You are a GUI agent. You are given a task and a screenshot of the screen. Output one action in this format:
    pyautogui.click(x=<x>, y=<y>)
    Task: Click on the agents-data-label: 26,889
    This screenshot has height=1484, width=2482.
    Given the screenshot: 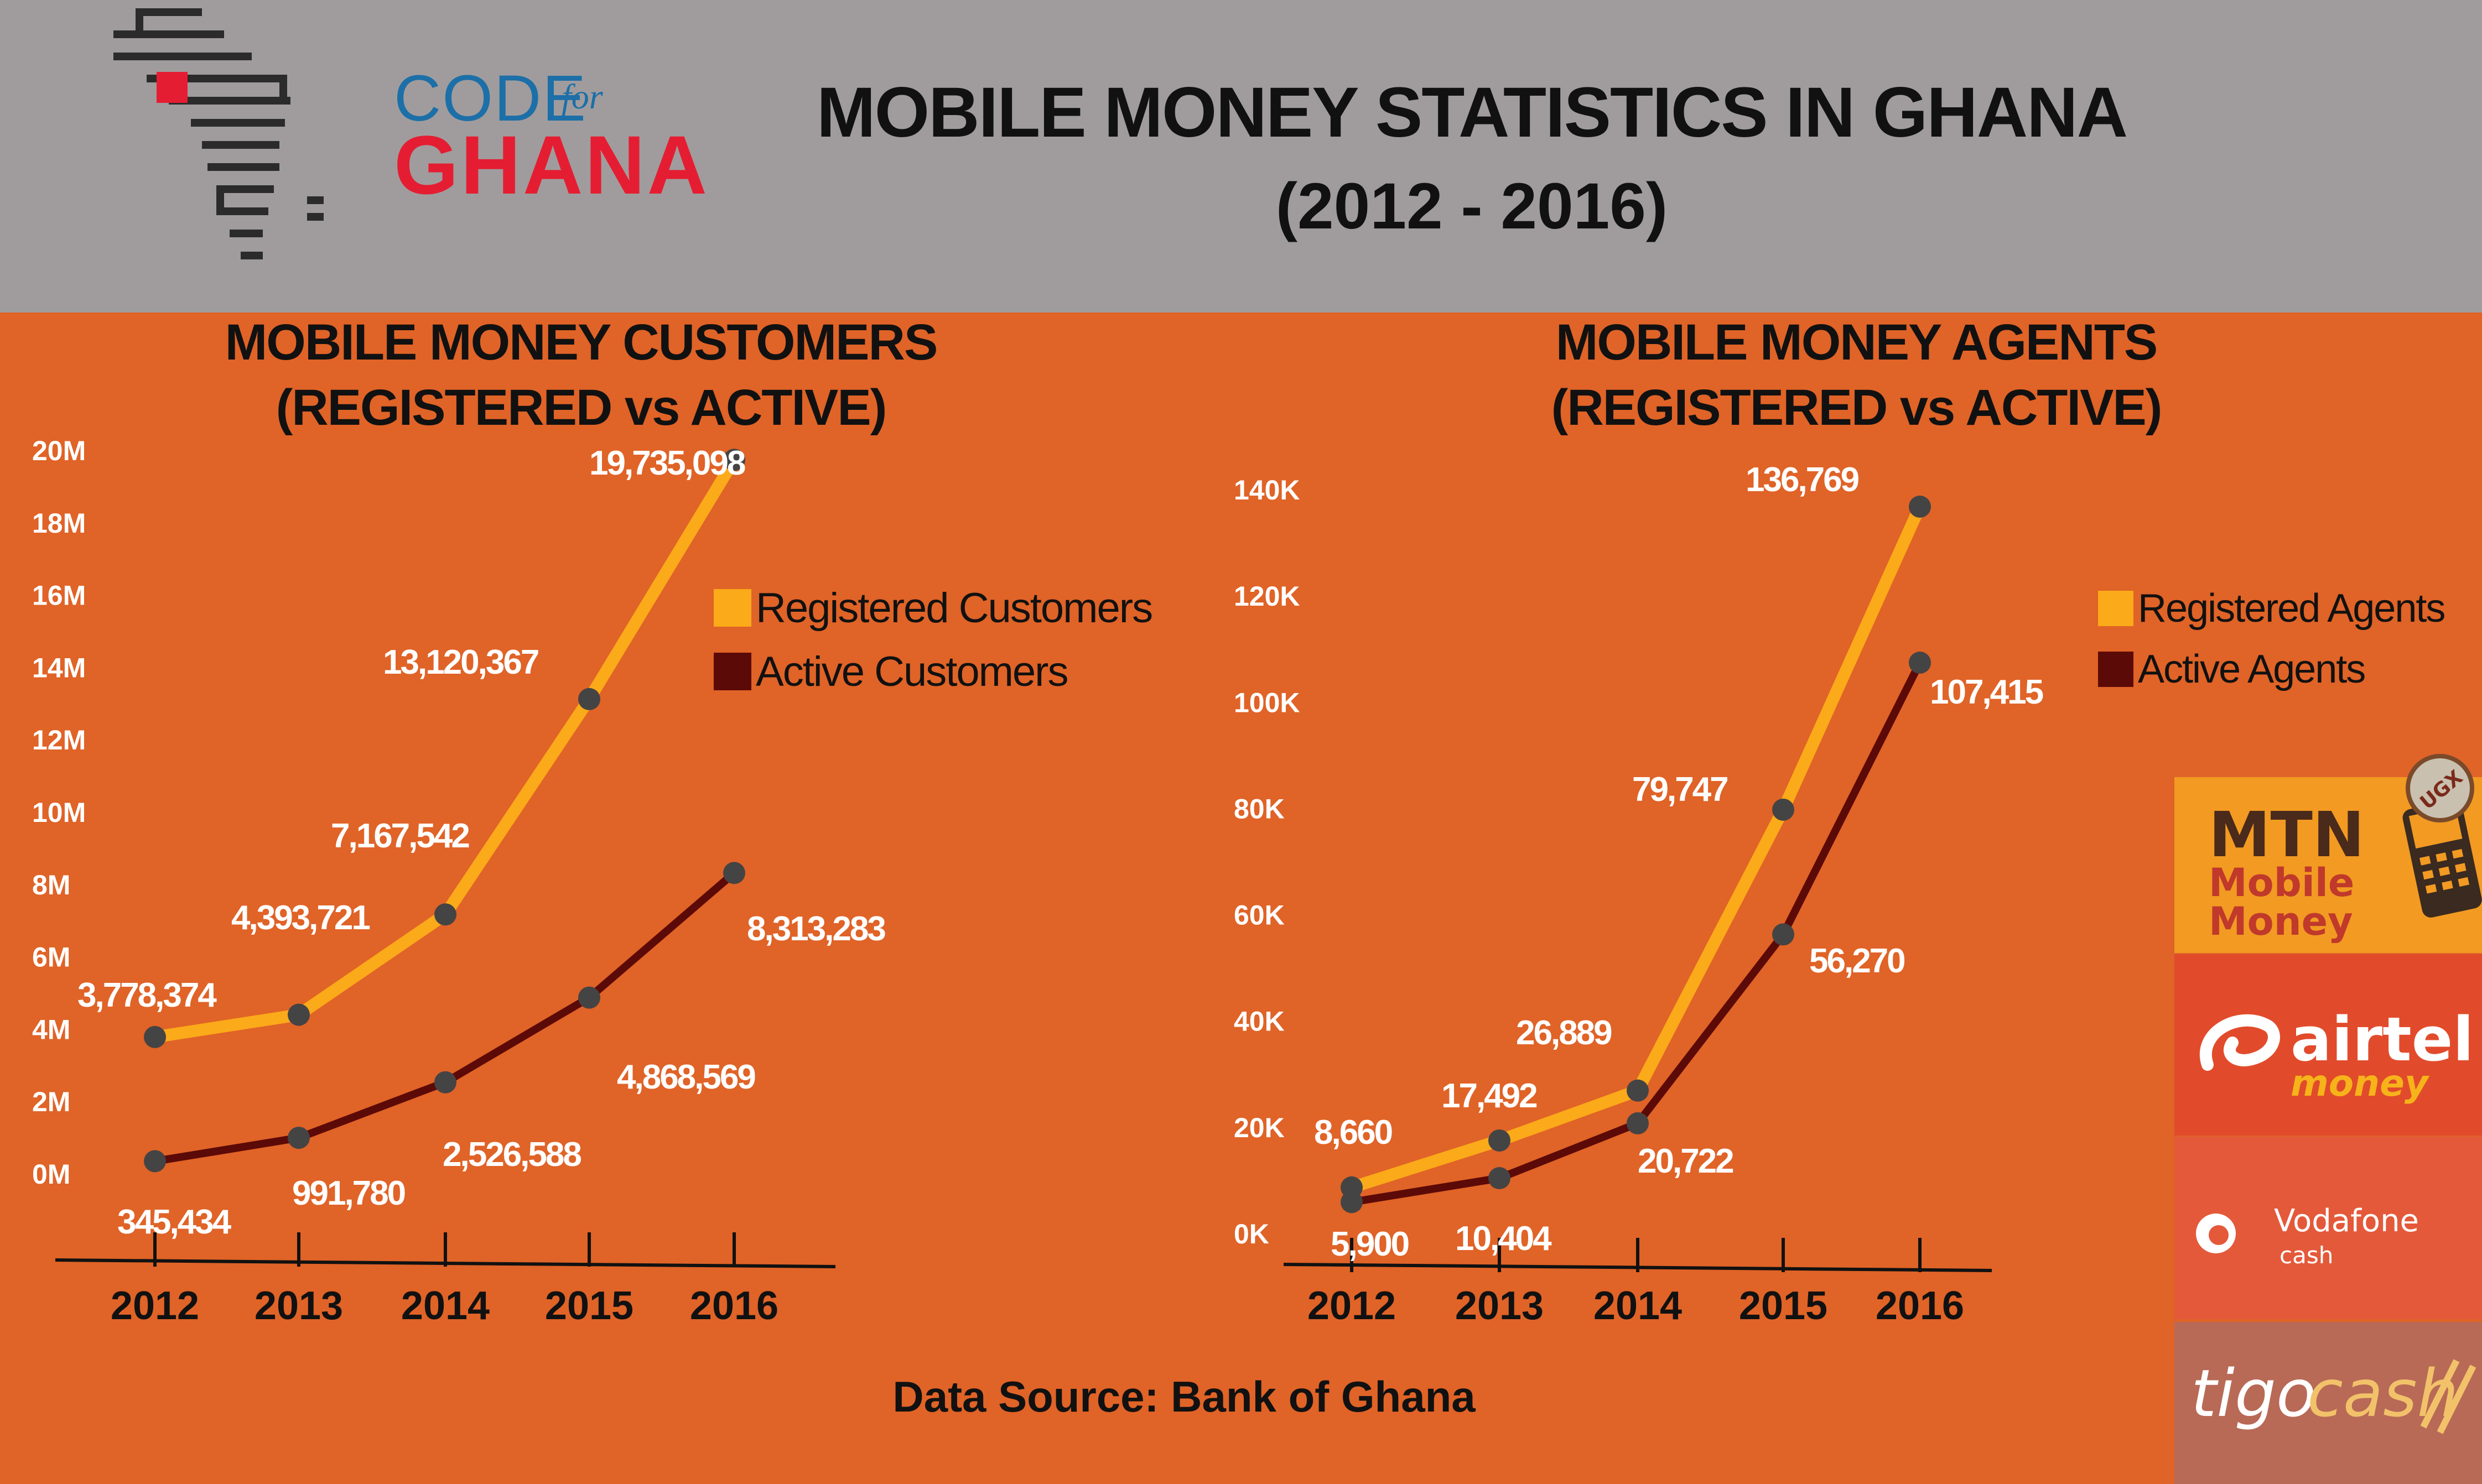 What is the action you would take?
    pyautogui.click(x=1564, y=1033)
    